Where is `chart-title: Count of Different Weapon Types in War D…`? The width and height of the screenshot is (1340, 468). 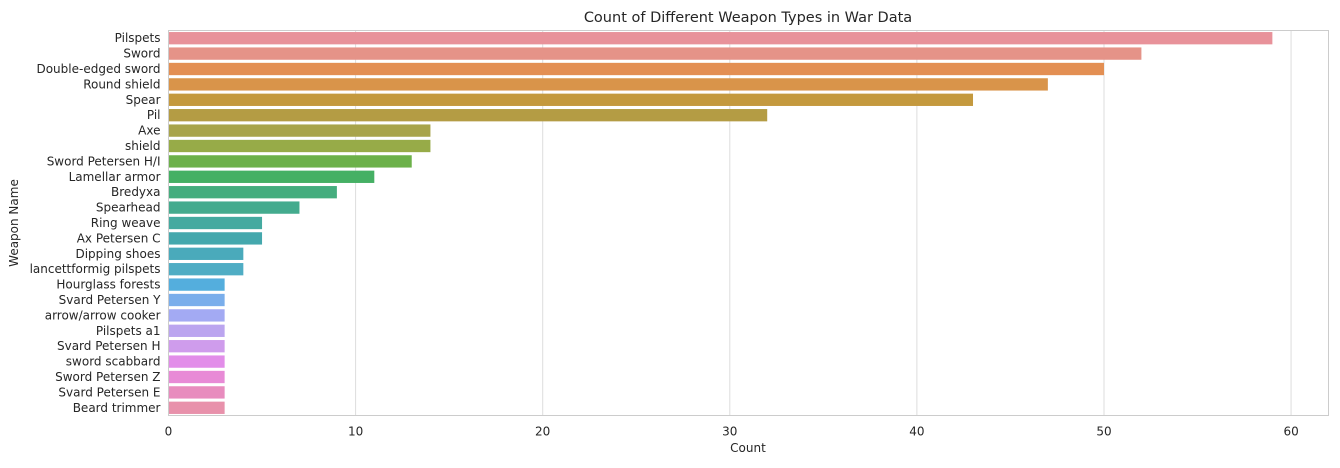
chart-title: Count of Different Weapon Types in War D… is located at coordinates (748, 18).